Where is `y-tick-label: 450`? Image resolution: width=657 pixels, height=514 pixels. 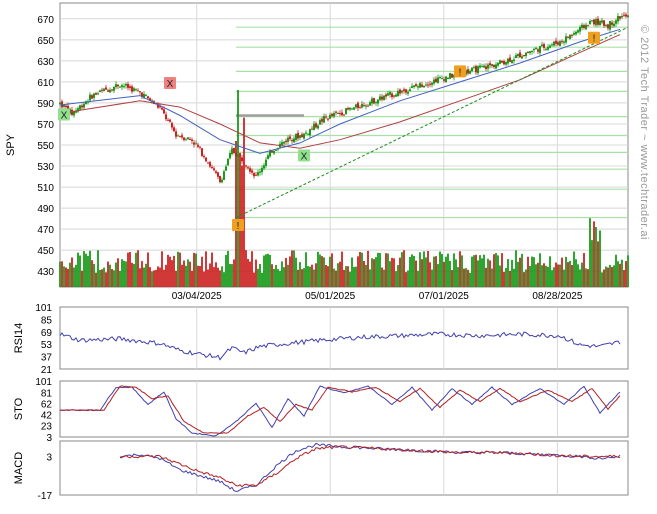 y-tick-label: 450 is located at coordinates (45, 251).